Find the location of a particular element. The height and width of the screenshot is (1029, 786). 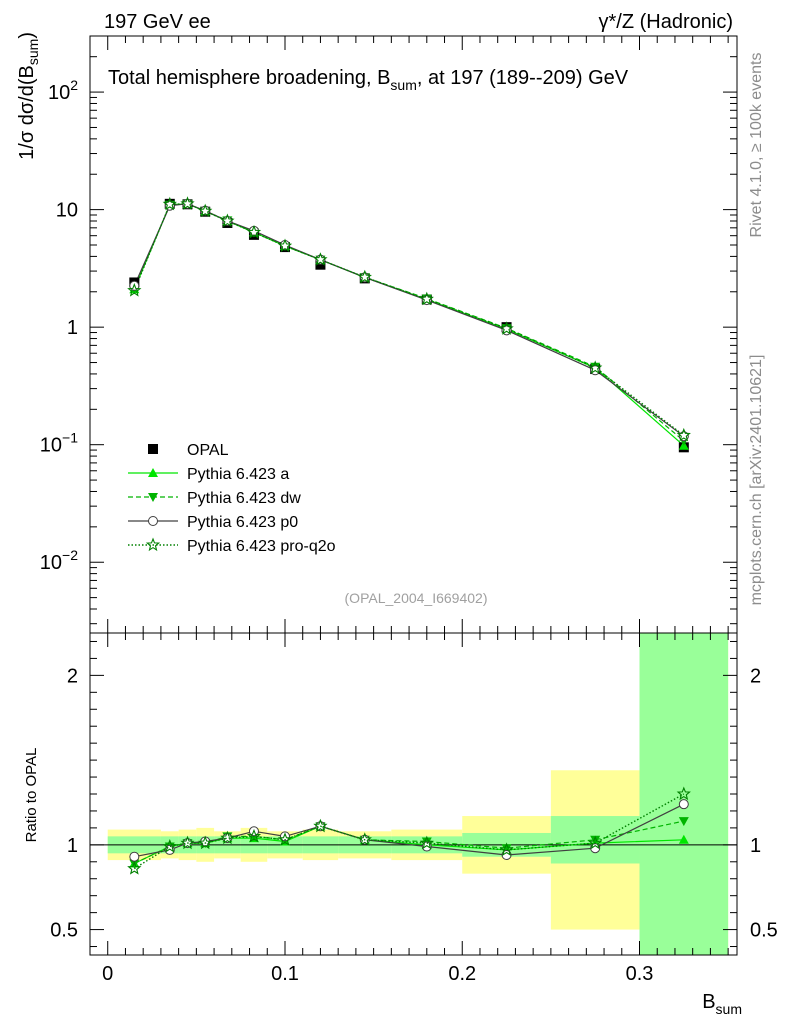

ratio-y-axis-label: Ratio to OPAL is located at coordinates (31, 795).